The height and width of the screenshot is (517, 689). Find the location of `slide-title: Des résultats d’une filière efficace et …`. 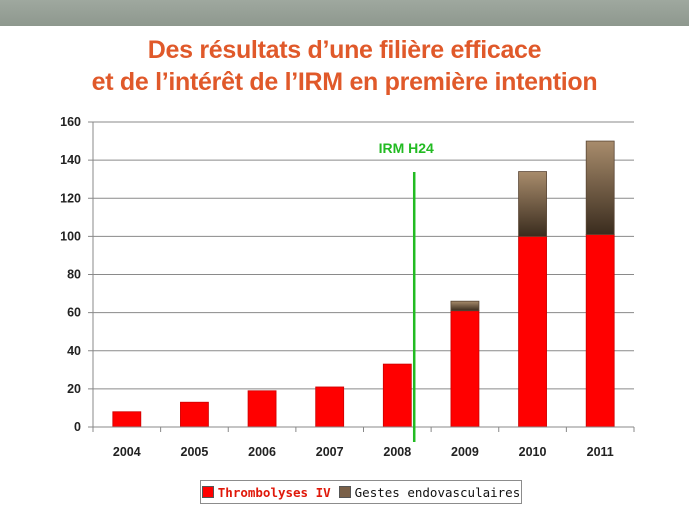

slide-title: Des résultats d’une filière efficace et … is located at coordinates (344, 66).